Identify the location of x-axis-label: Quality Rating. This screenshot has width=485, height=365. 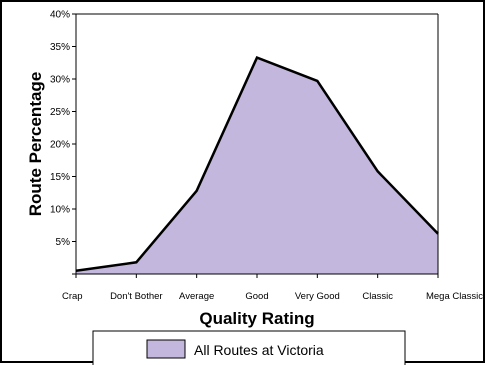
(256, 318).